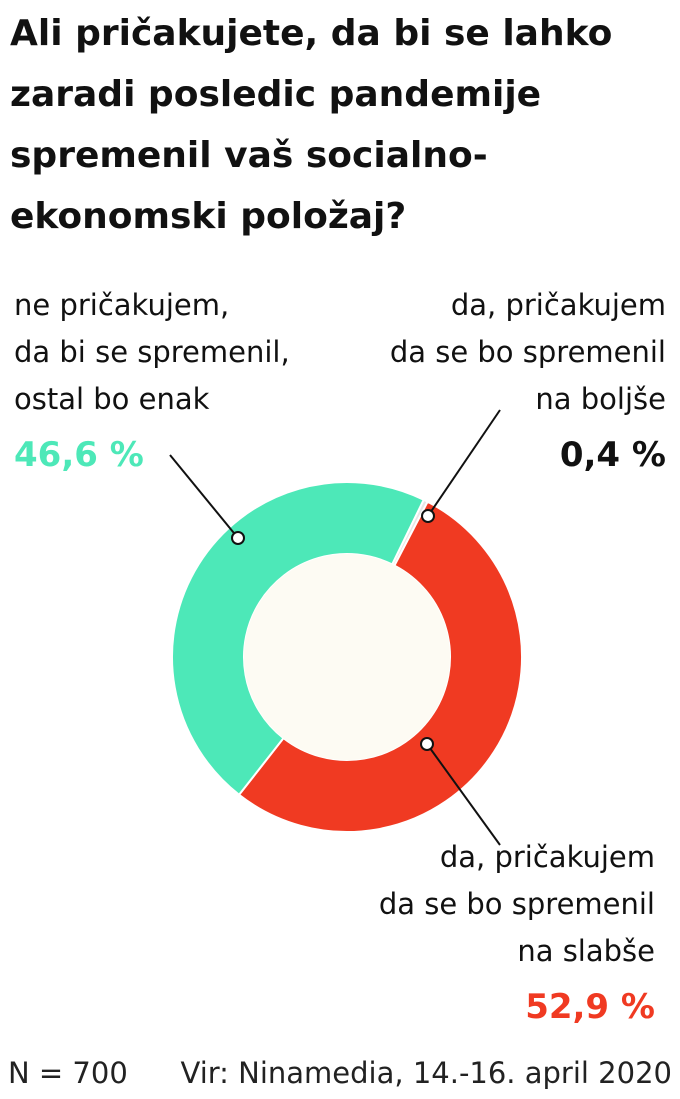  What do you see at coordinates (152, 352) in the screenshot?
I see `slice-label: da bi se spremenil,` at bounding box center [152, 352].